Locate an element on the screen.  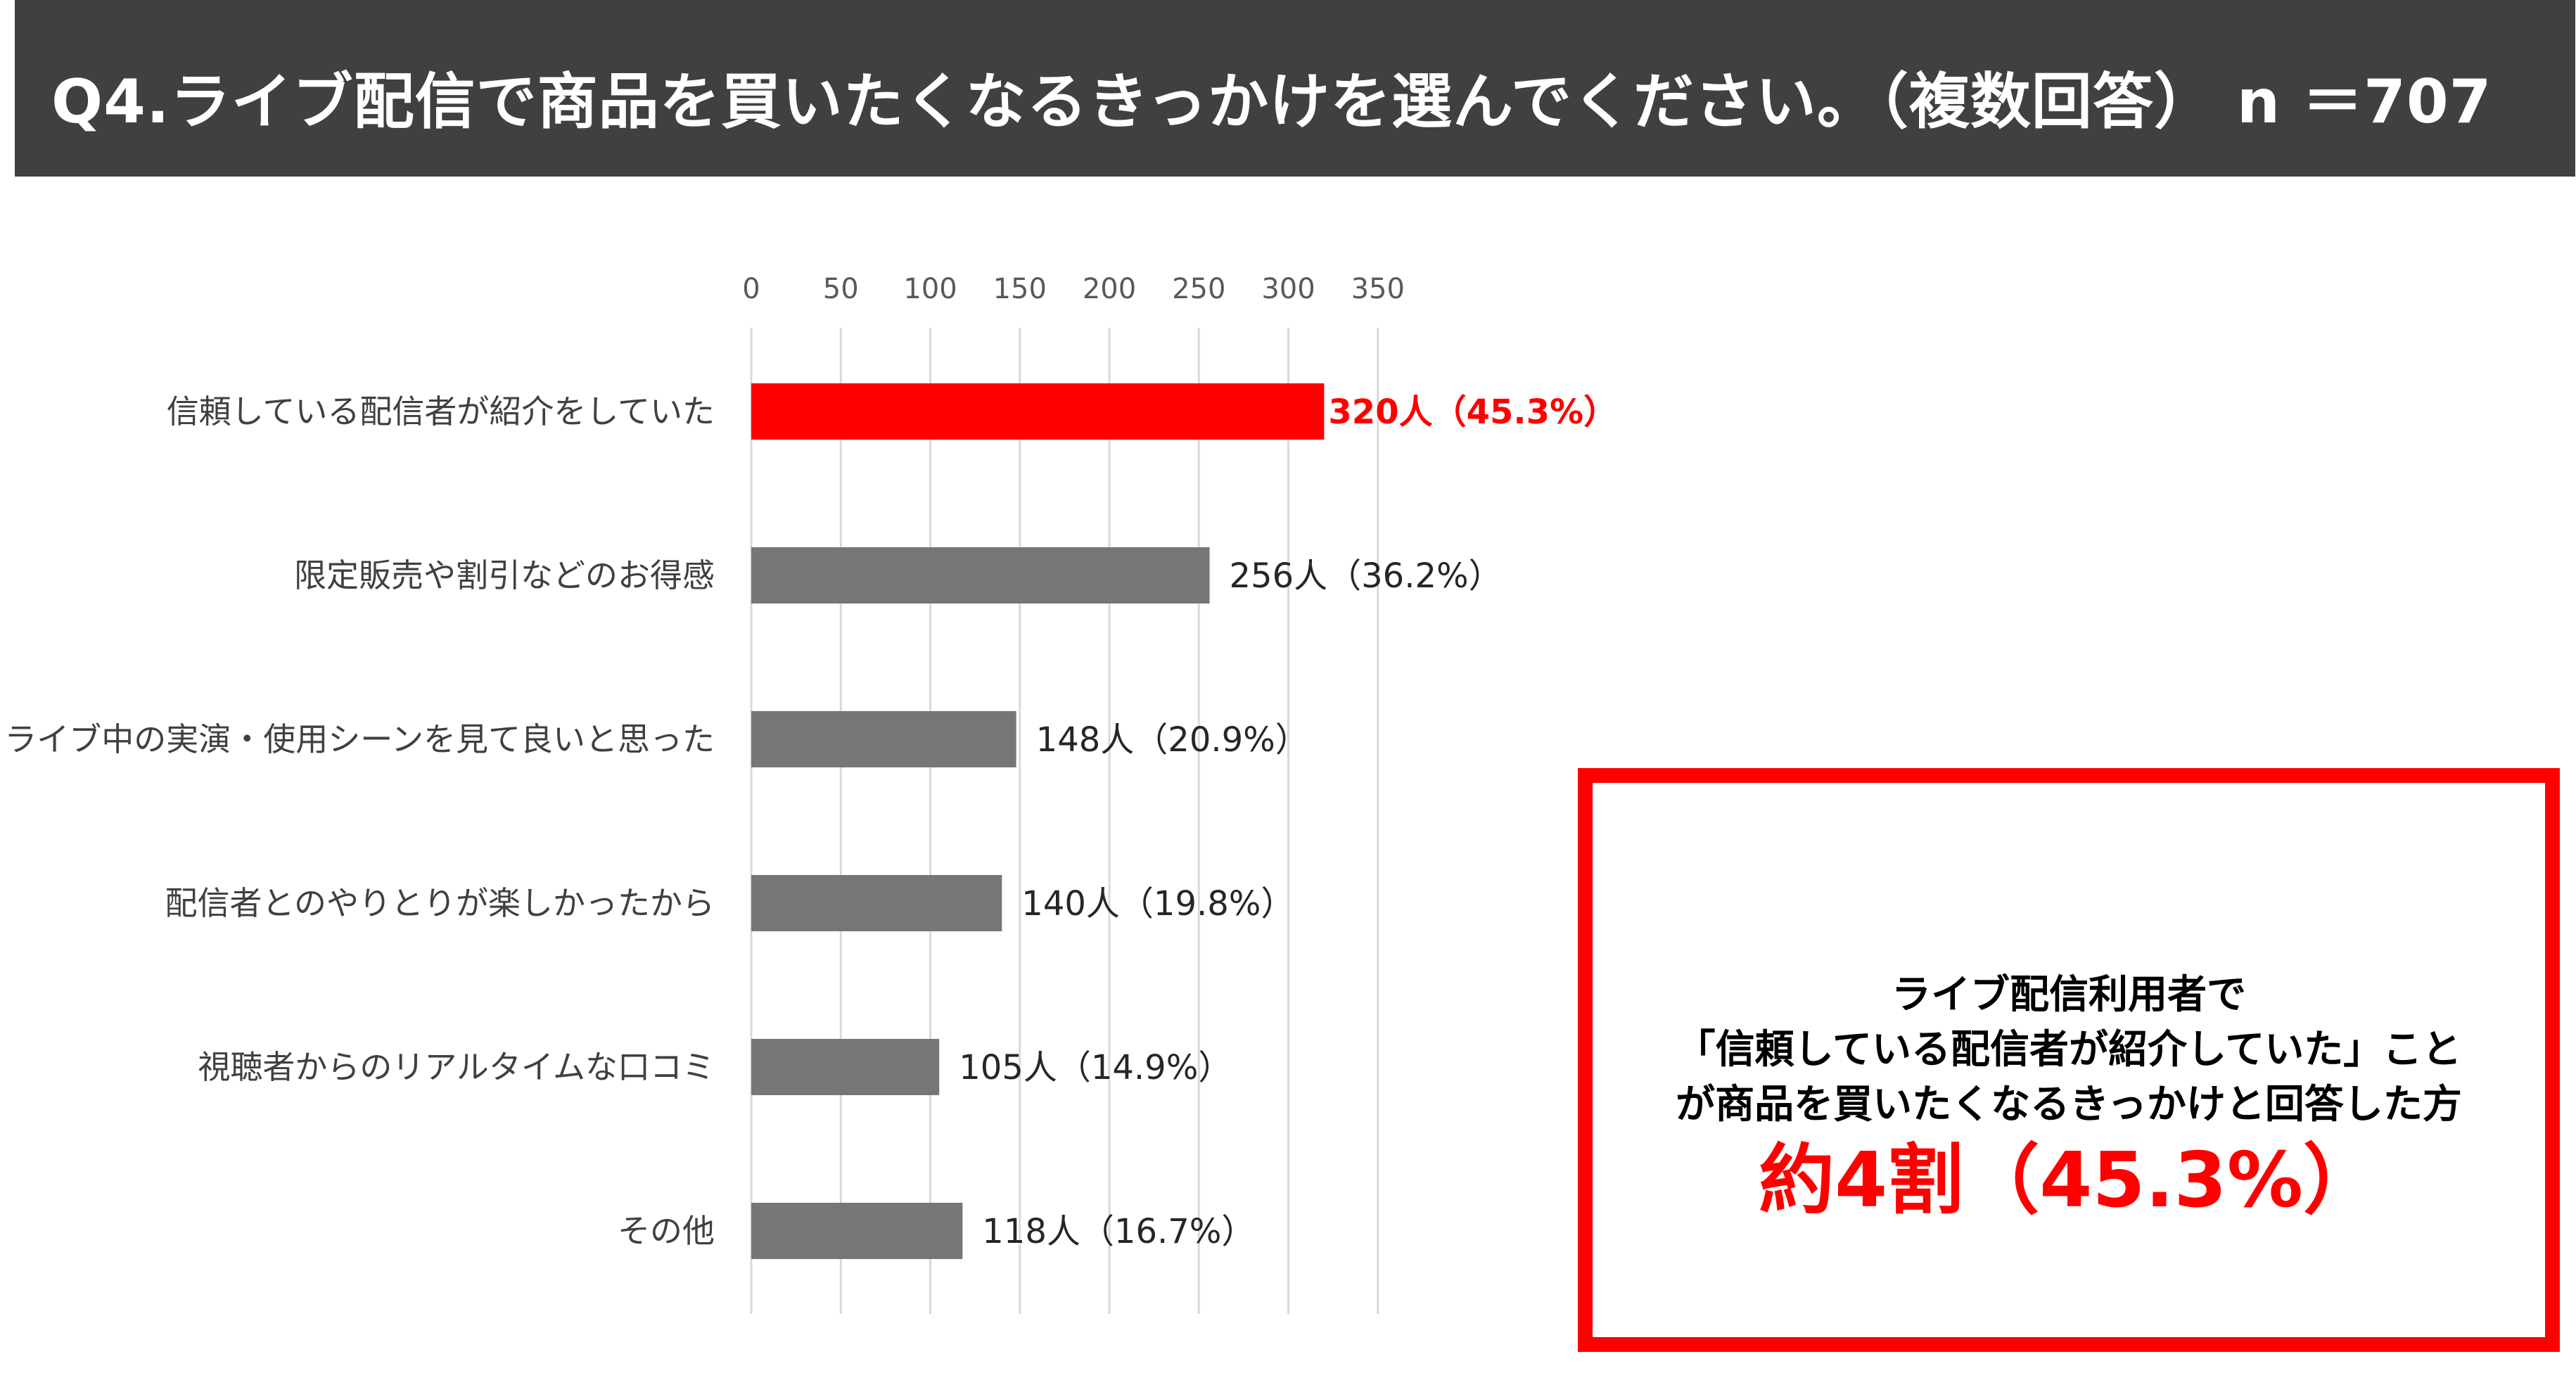
callout-line-2: 「信頼している配信者が紹介していた」こと is located at coordinates (2069, 1050).